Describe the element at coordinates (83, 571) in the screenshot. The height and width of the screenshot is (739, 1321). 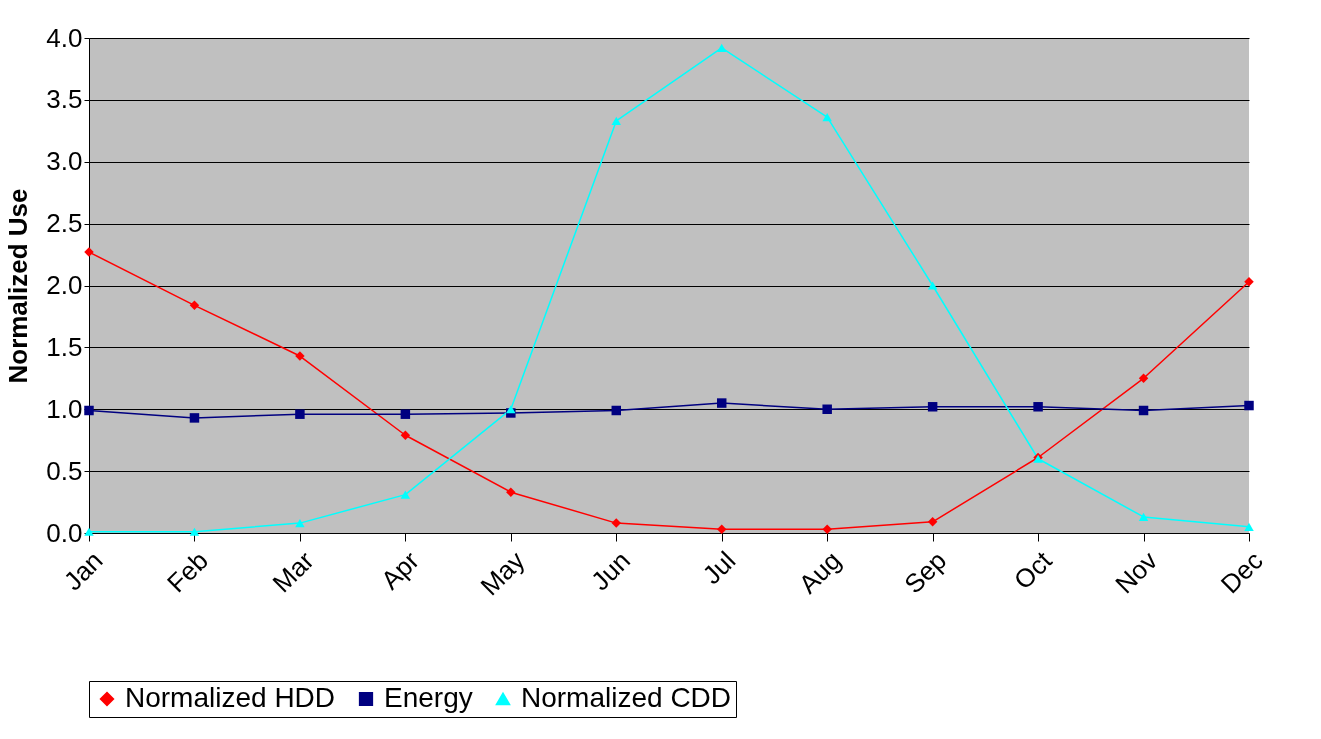
I see `x-tick-label: Jan` at that location.